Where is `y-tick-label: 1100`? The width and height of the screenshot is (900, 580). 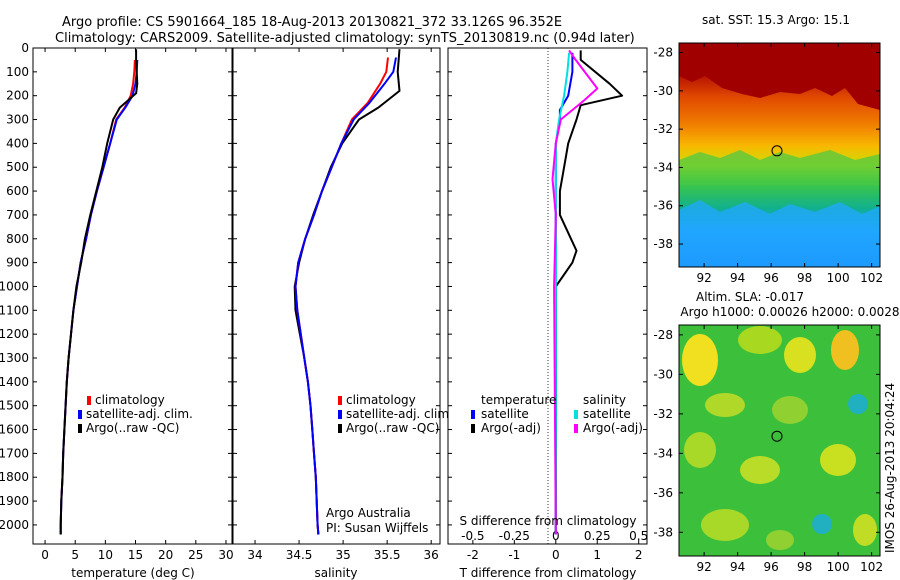
y-tick-label: 1100 is located at coordinates (14, 310).